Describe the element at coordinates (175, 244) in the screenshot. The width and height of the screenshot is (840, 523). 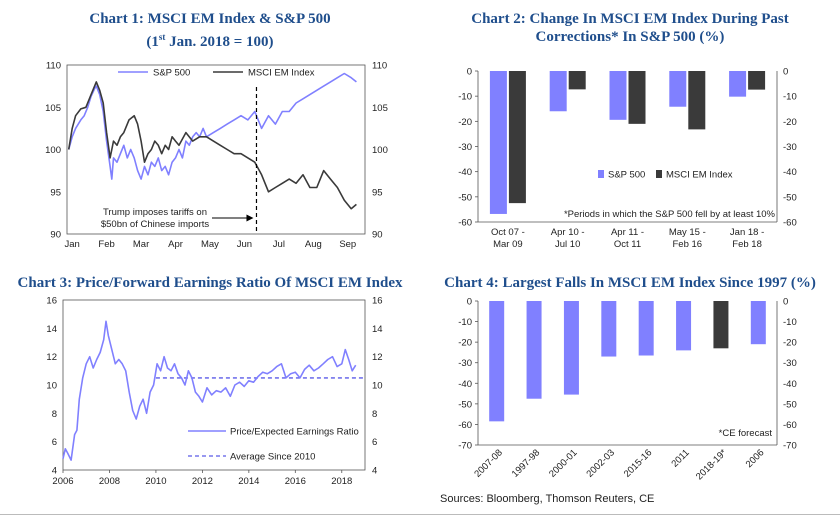
I see `chart1-xtick-label: Apr` at that location.